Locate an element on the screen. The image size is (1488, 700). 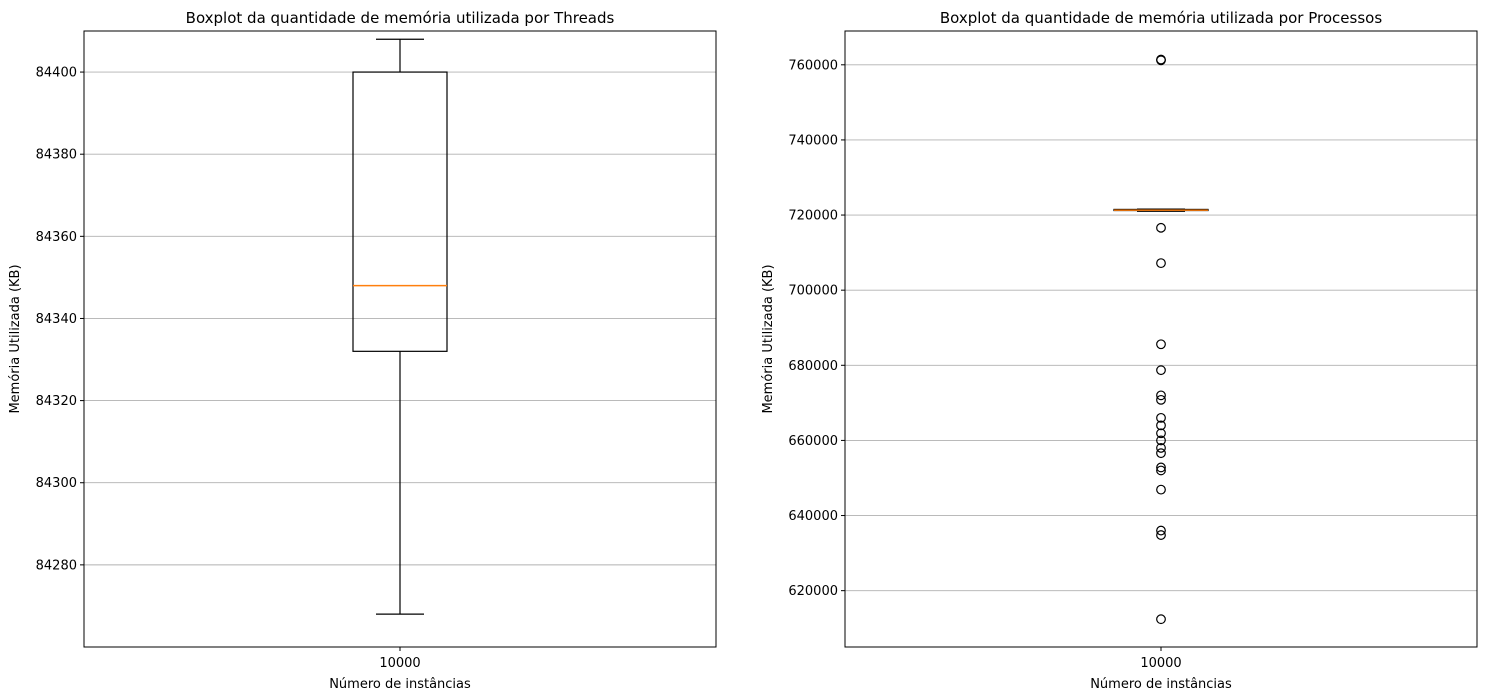
threads-x-axis-label: Número de instâncias is located at coordinates (400, 684).